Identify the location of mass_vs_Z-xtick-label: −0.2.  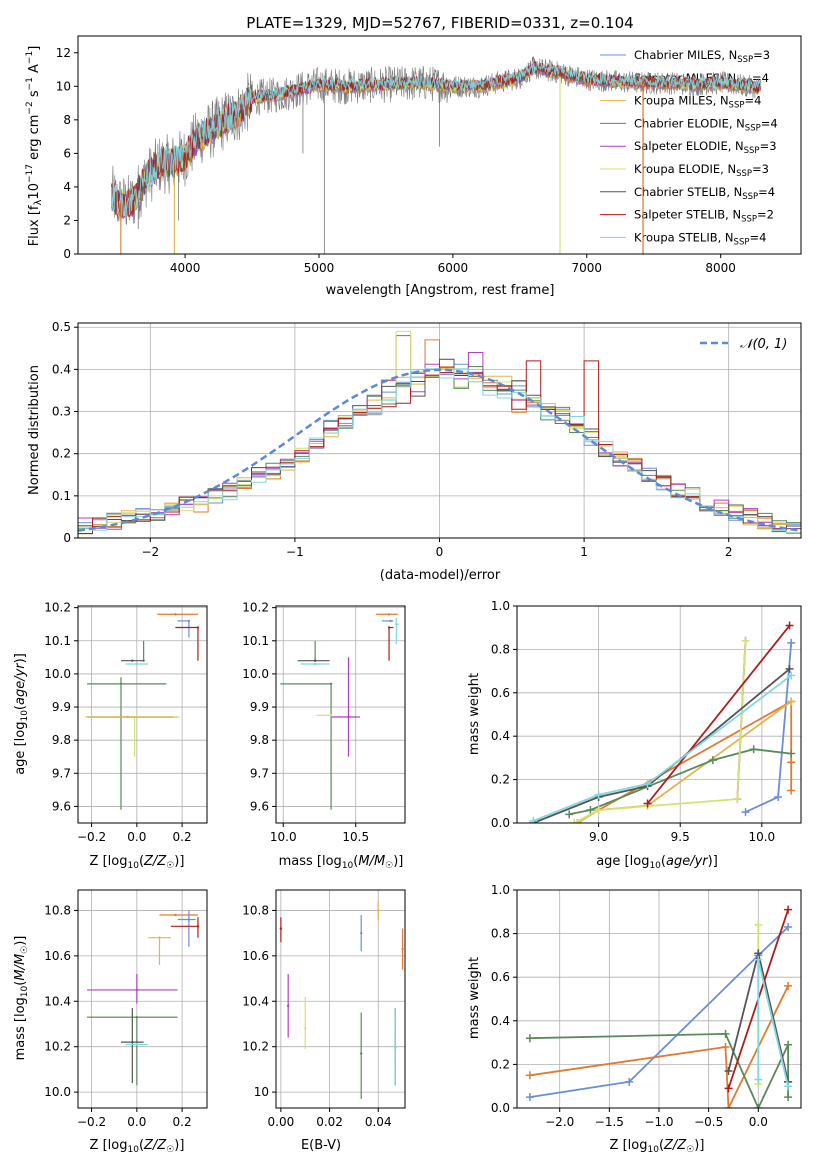
(91, 1122).